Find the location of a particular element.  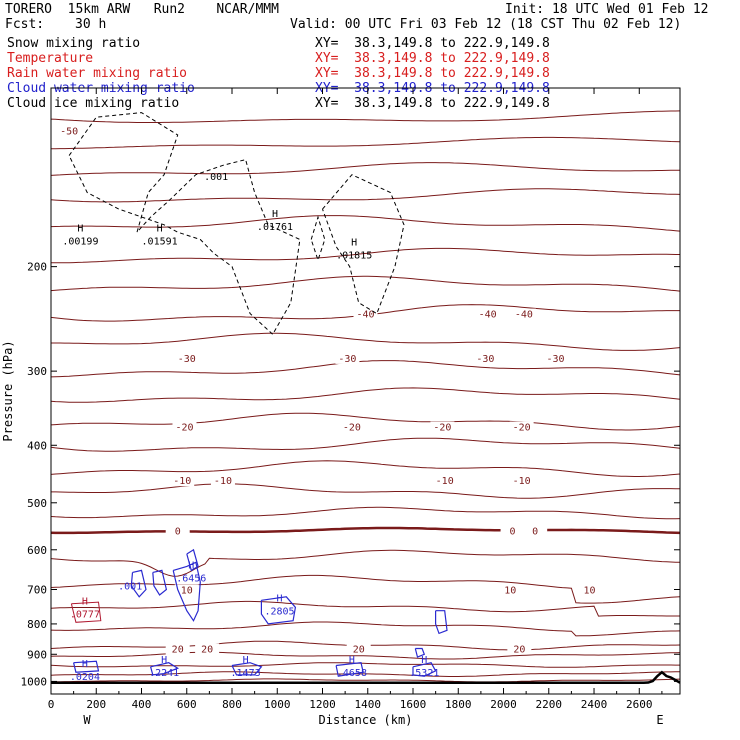

x-tick-label: 2400 is located at coordinates (594, 704).